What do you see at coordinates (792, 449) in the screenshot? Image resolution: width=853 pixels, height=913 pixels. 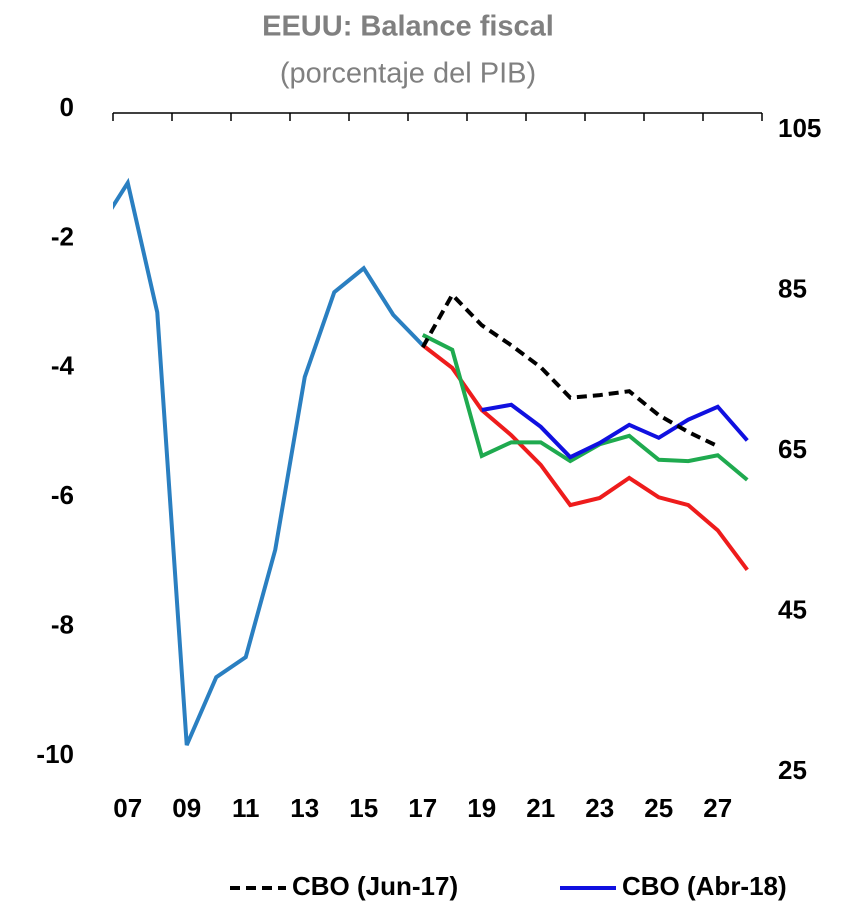 I see `y2-tick-label: 65` at bounding box center [792, 449].